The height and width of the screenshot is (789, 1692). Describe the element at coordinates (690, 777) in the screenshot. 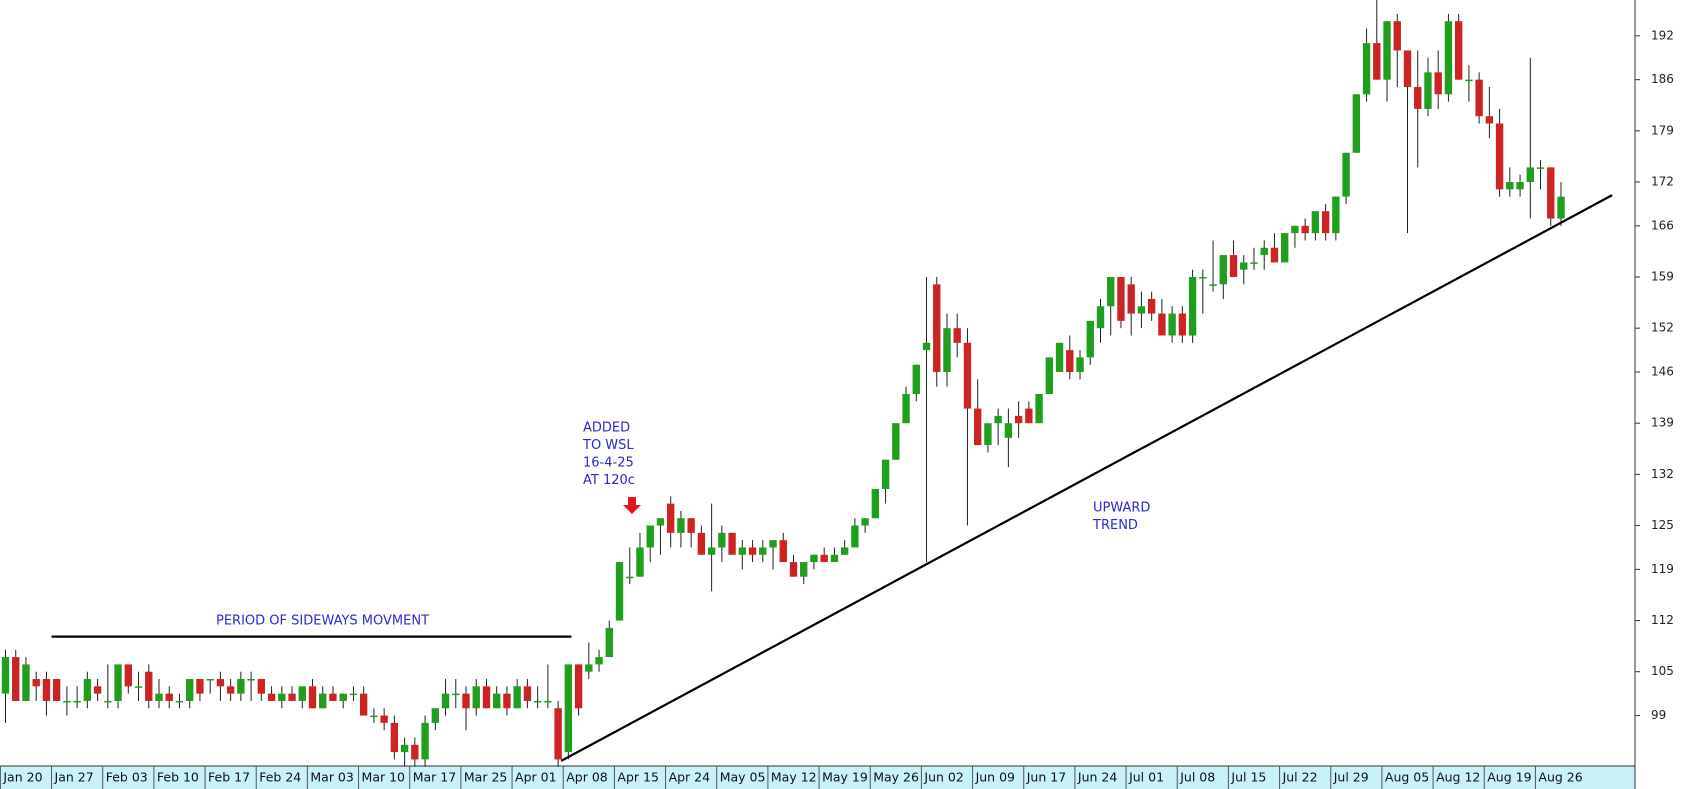

I see `x-tick-label: Apr 24` at that location.